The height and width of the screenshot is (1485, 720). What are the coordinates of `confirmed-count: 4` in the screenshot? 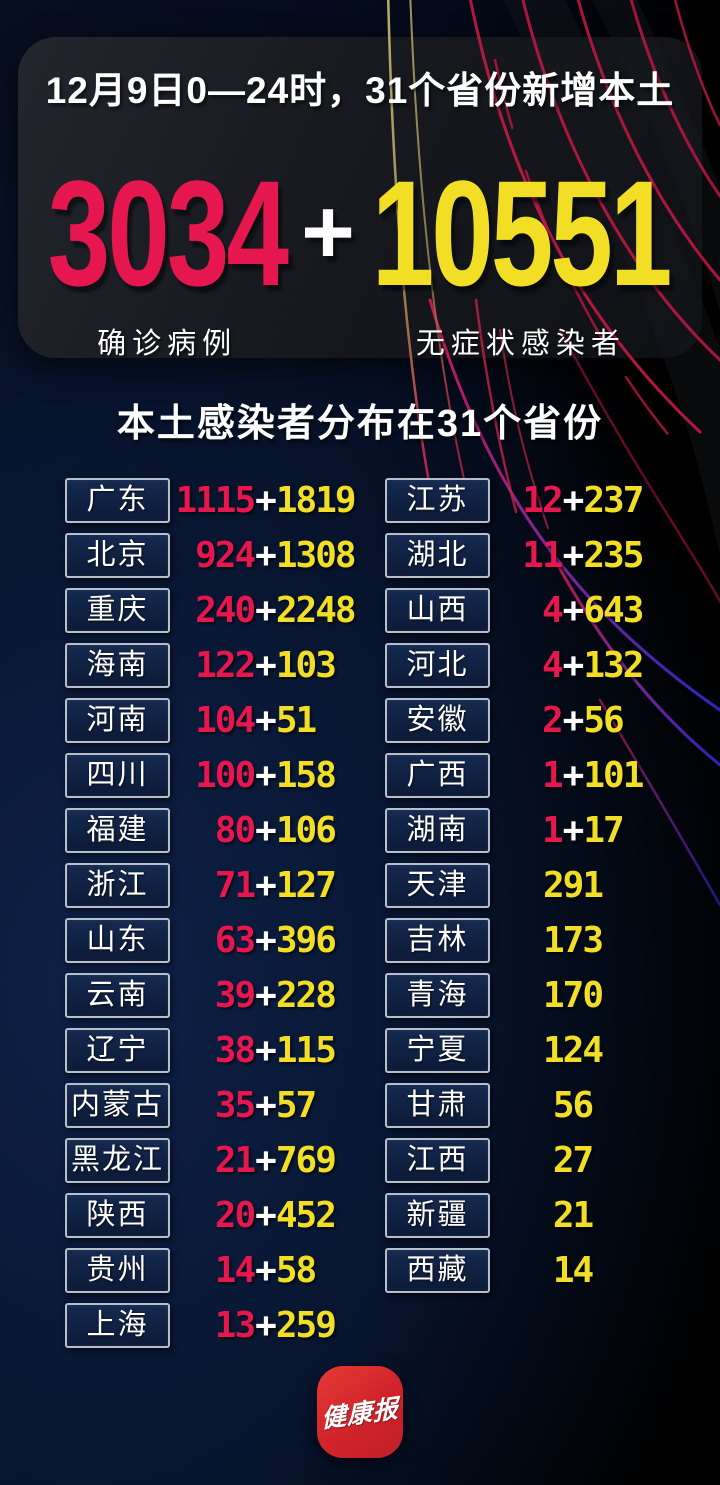 It's located at (552, 610).